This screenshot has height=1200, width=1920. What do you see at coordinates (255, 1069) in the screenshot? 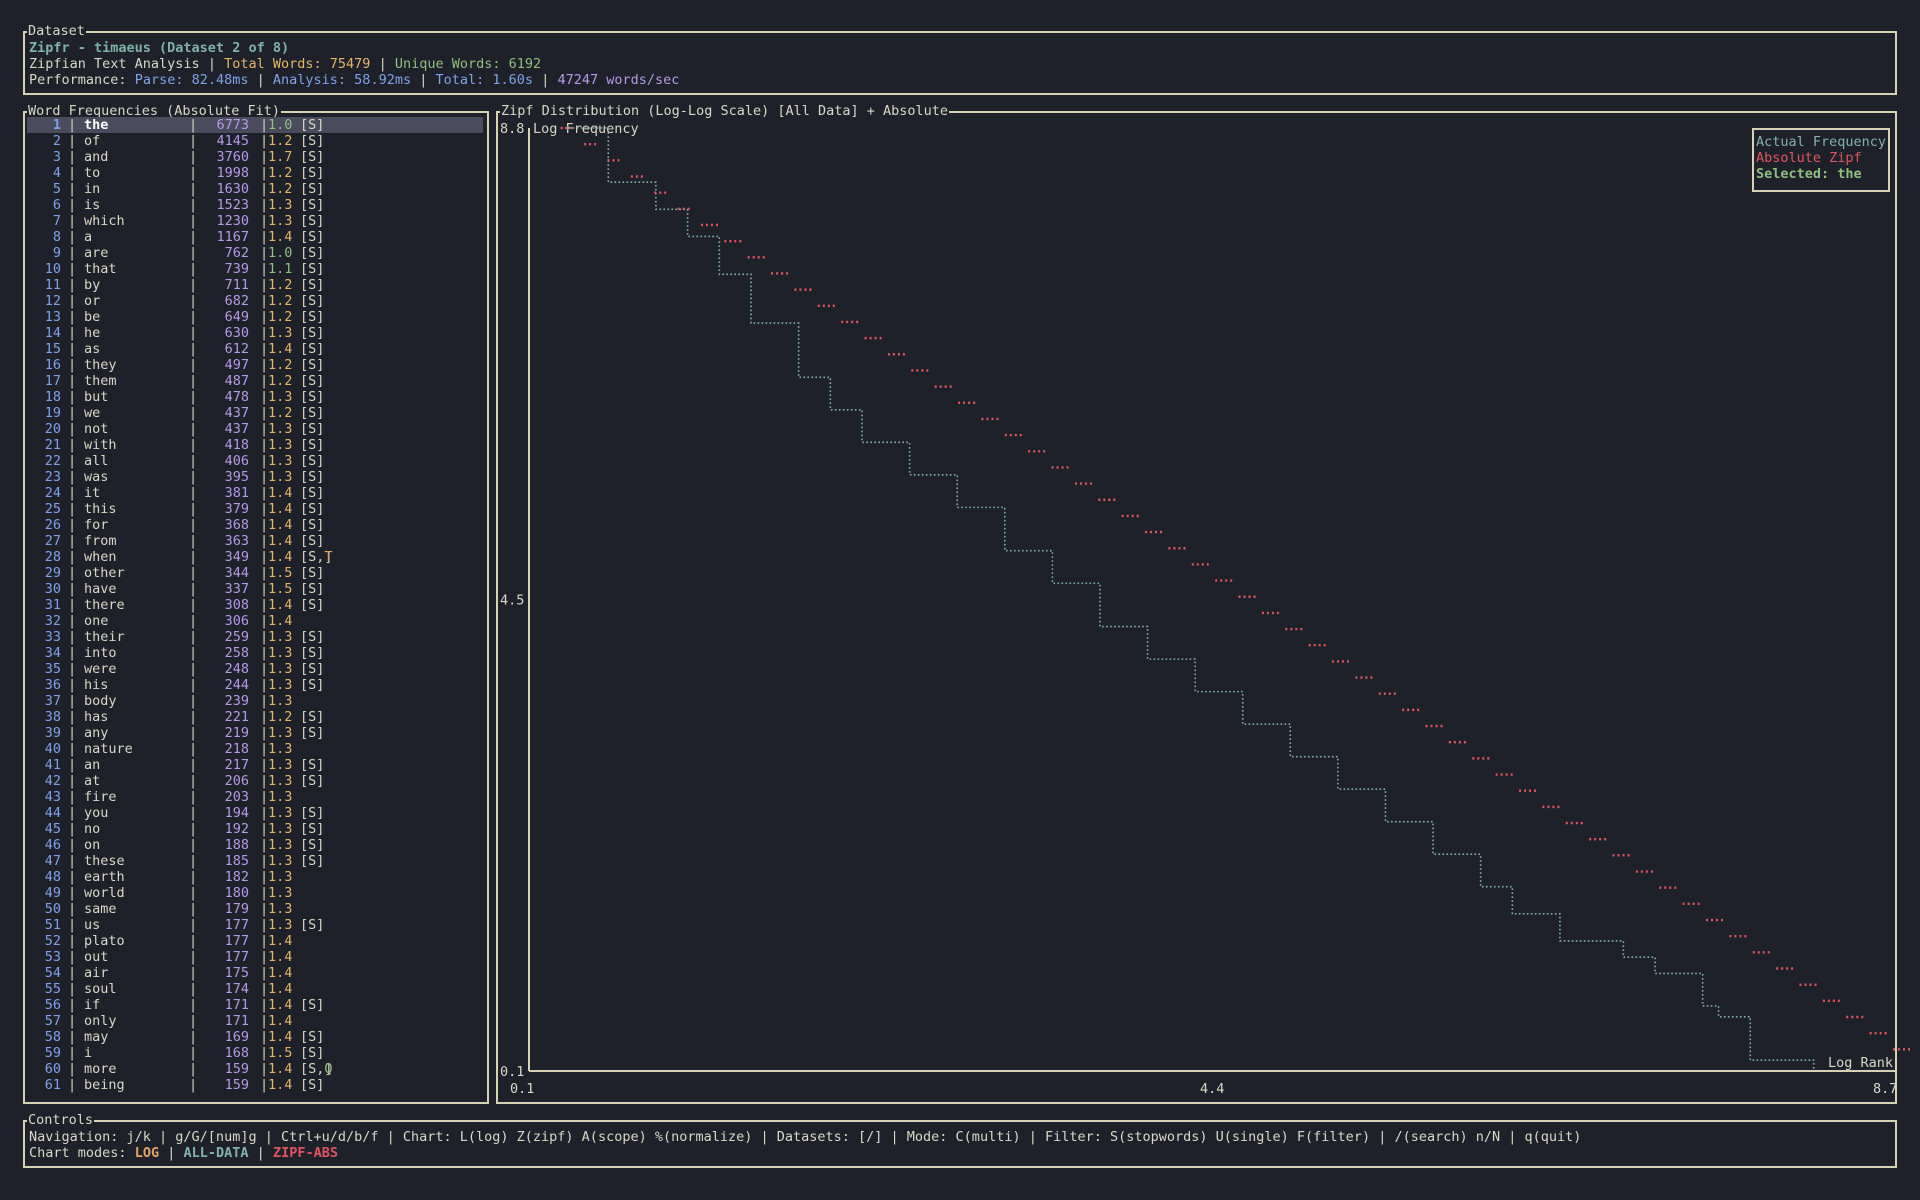
I see `word-row: 60 | more | 159 | 1.4 [S, Q]` at bounding box center [255, 1069].